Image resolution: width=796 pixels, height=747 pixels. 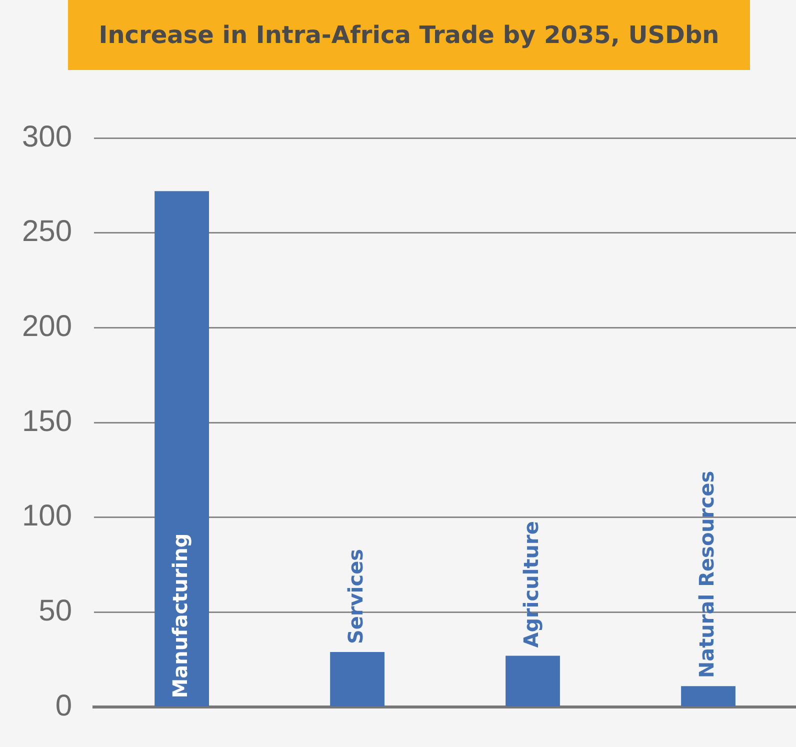 What do you see at coordinates (180, 615) in the screenshot?
I see `x-tick-label: Manufacturing` at bounding box center [180, 615].